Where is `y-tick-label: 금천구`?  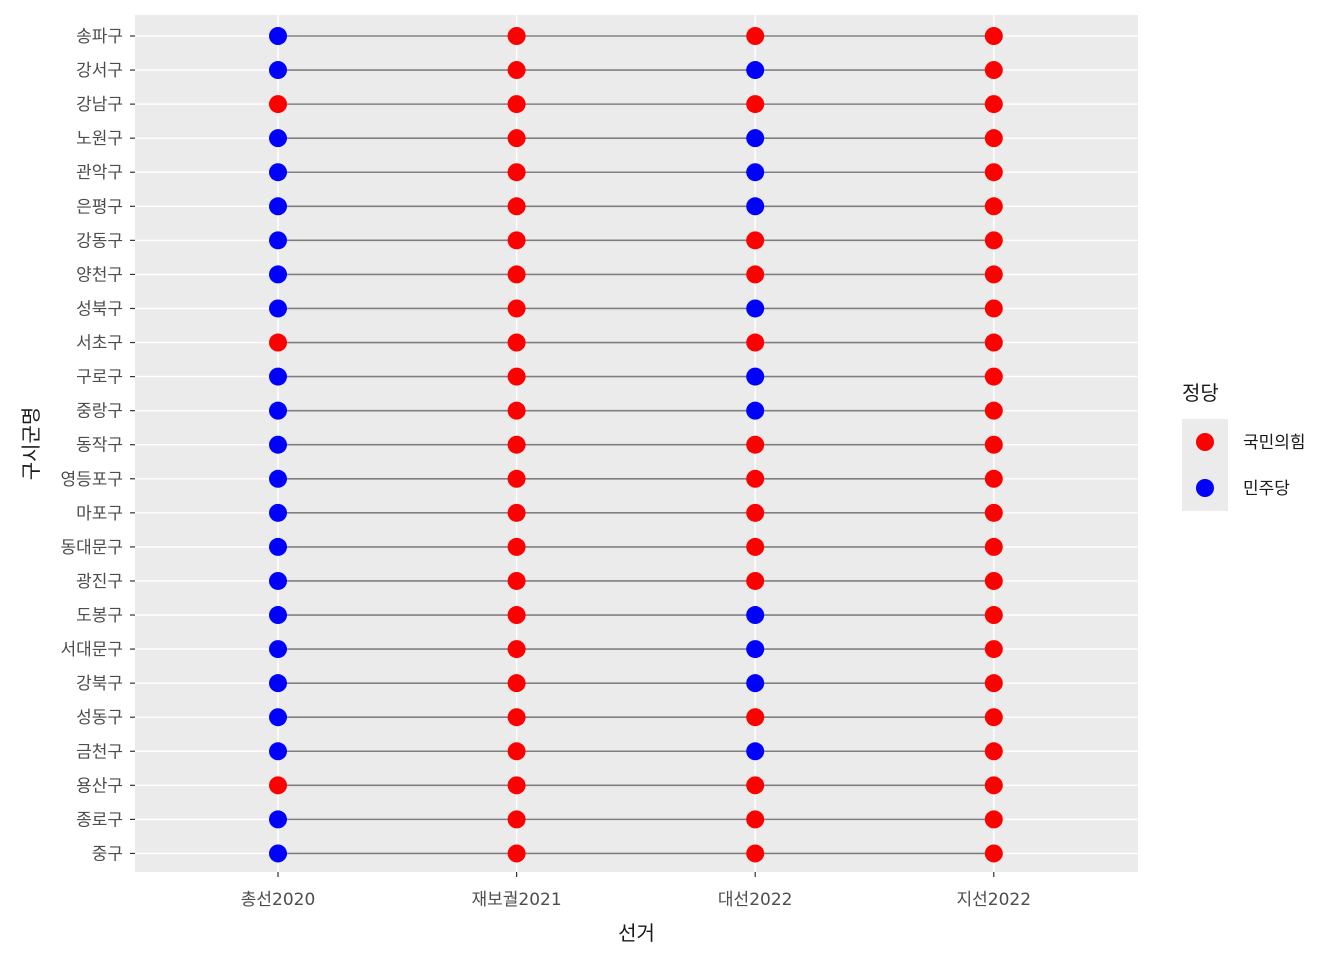
y-tick-label: 금천구 is located at coordinates (99, 752).